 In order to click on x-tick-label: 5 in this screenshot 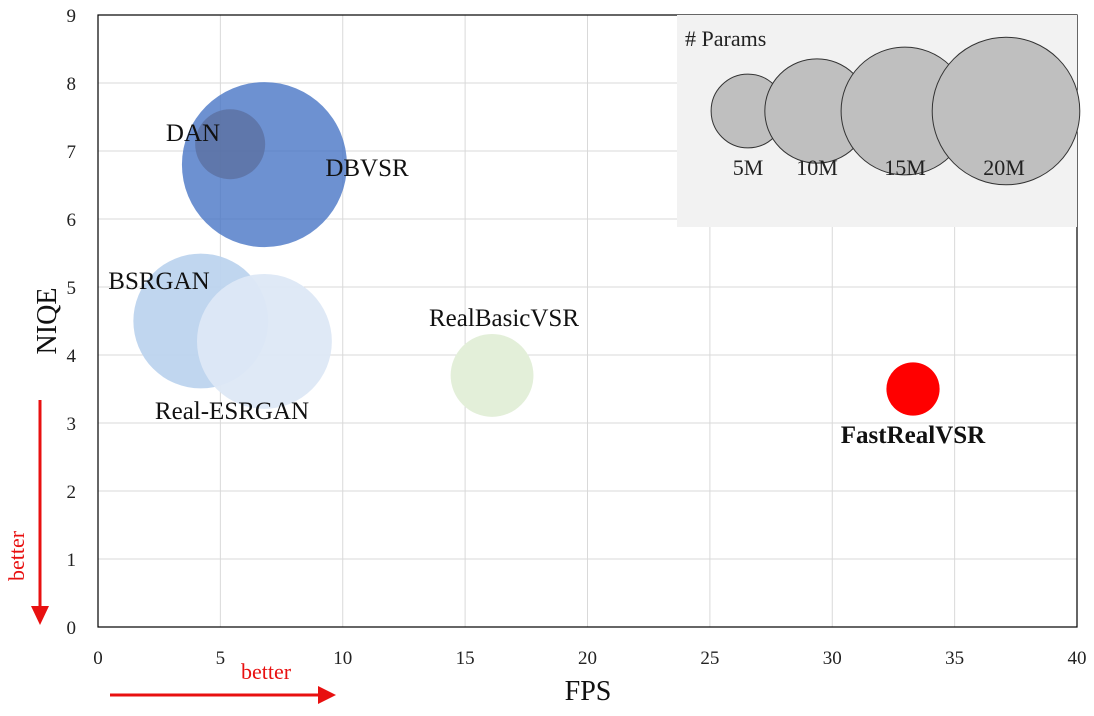, I will do `click(221, 658)`.